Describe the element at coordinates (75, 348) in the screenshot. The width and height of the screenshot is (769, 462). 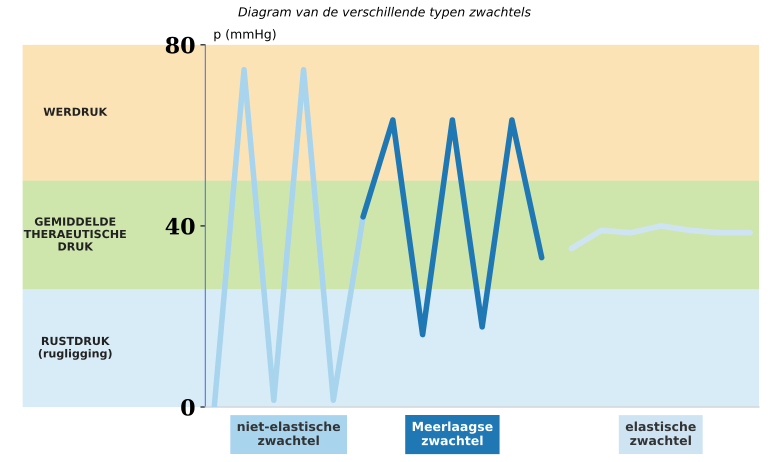
I see `band-label: RUSTDRUK (rugligging)` at that location.